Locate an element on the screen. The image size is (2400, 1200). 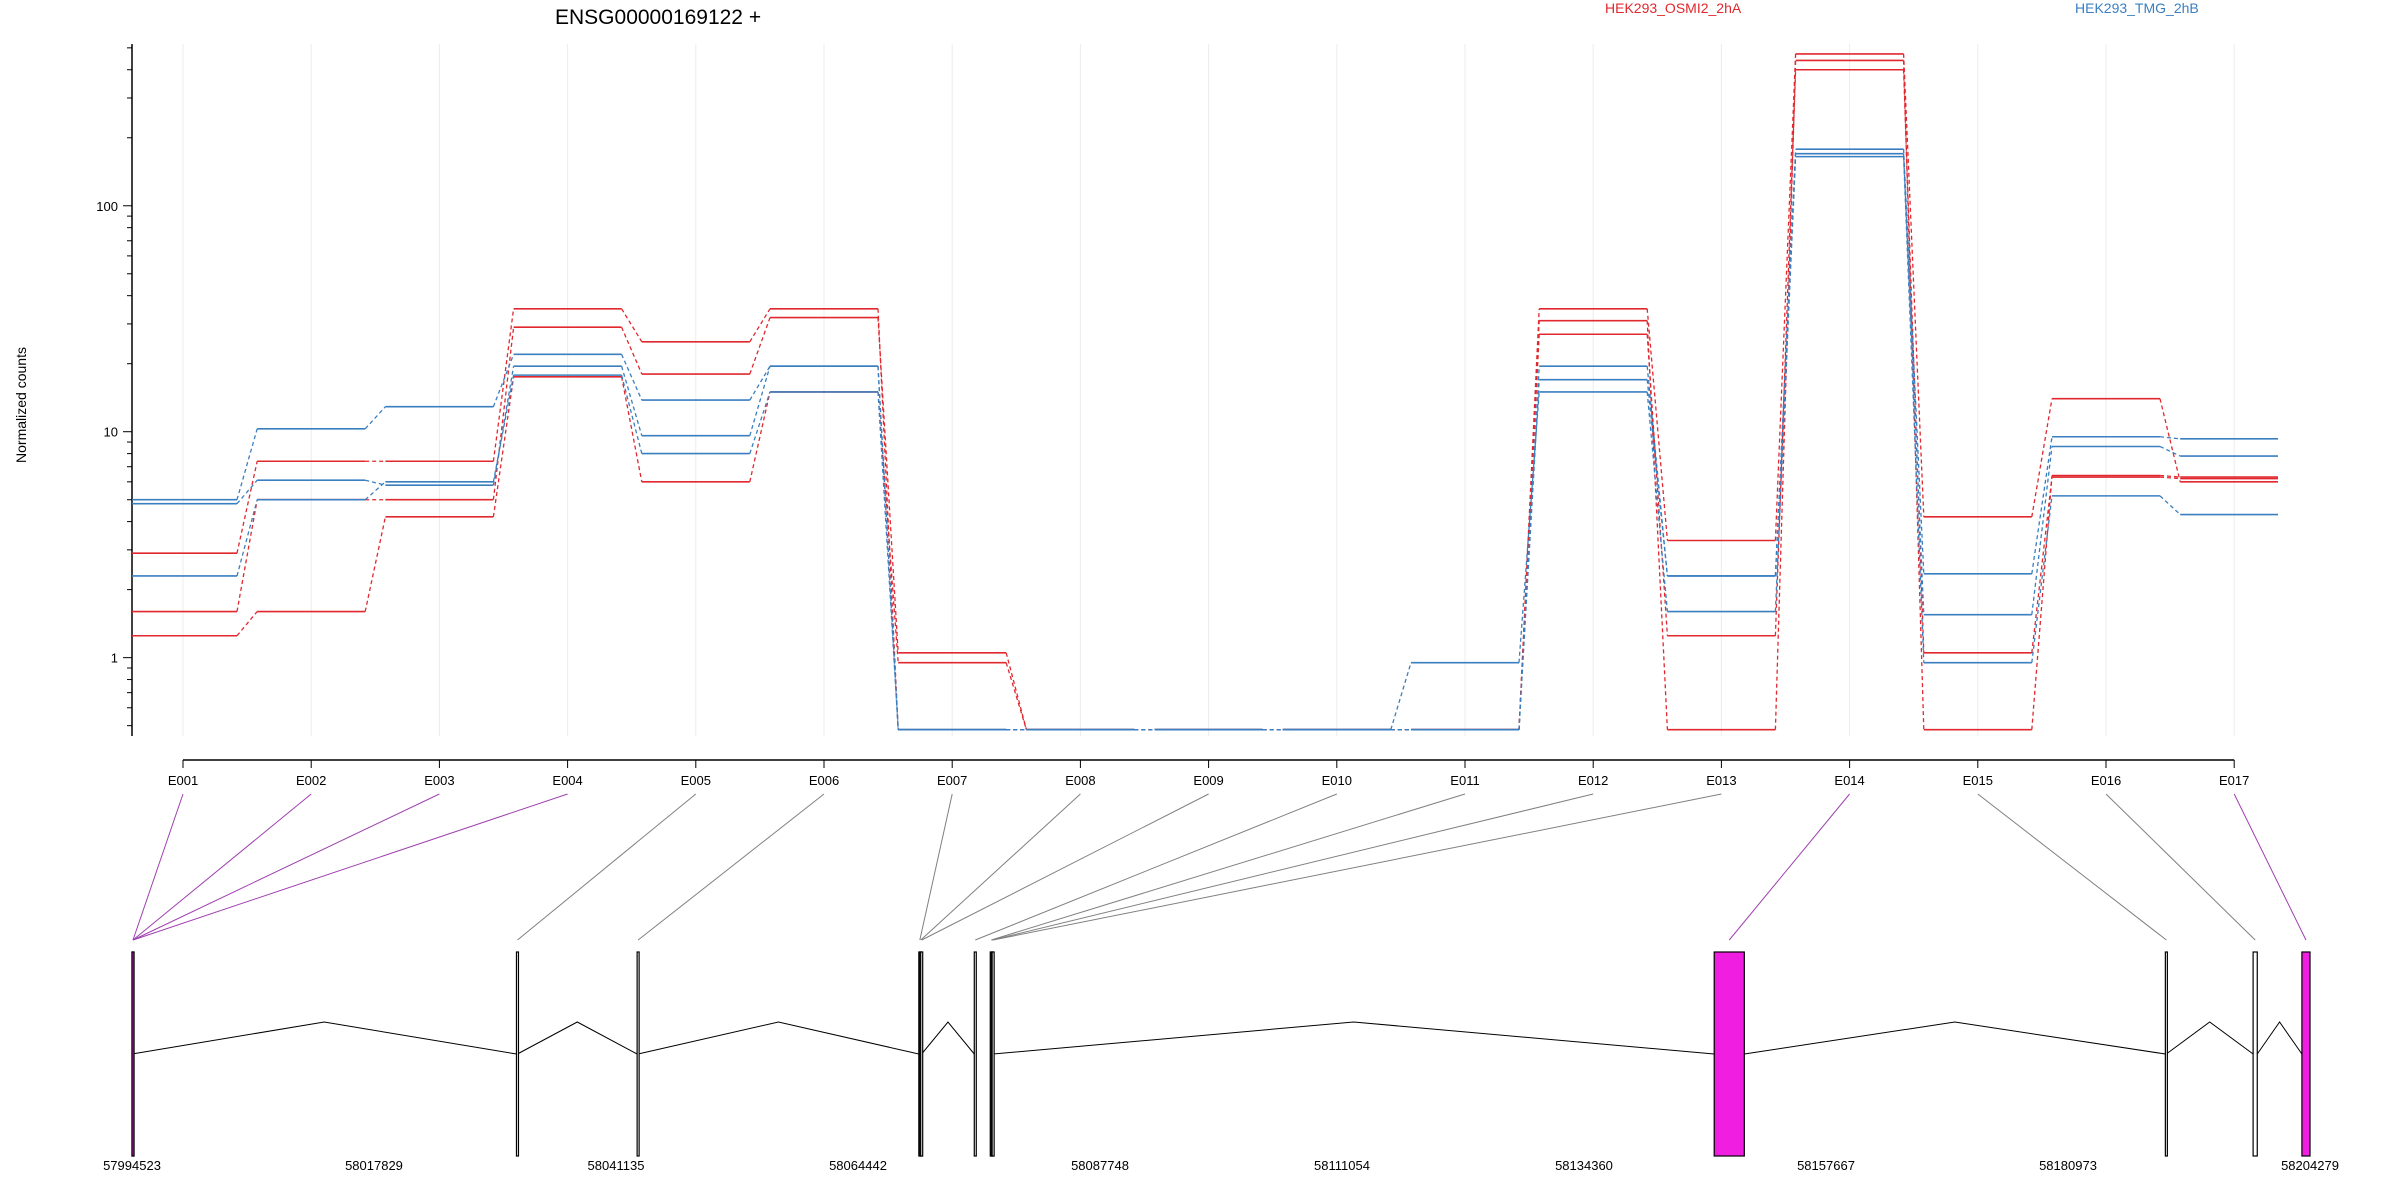
x-tick-label-E016: E016 is located at coordinates (2106, 780).